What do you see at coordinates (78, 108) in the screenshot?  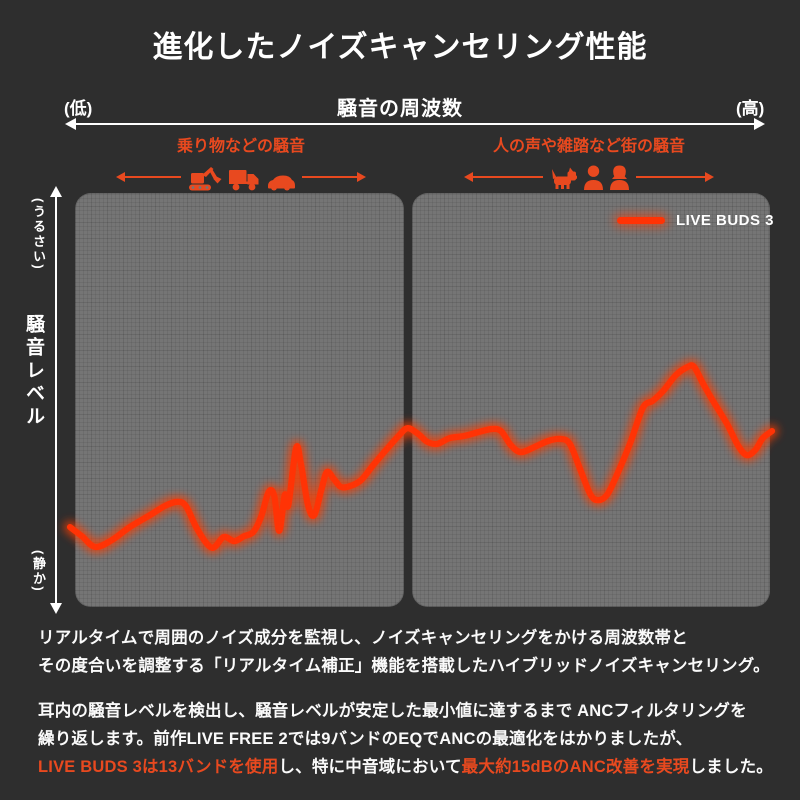 I see `frequency-low-label: (低)` at bounding box center [78, 108].